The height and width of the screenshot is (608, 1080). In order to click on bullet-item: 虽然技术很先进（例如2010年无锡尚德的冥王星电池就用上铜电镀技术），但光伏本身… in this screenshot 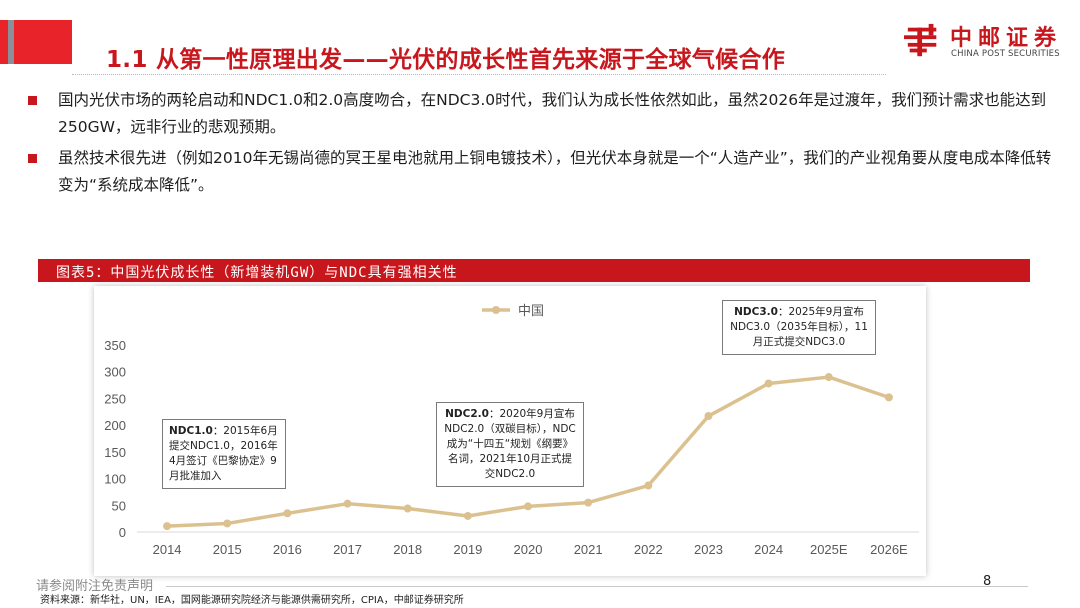, I will do `click(544, 172)`.